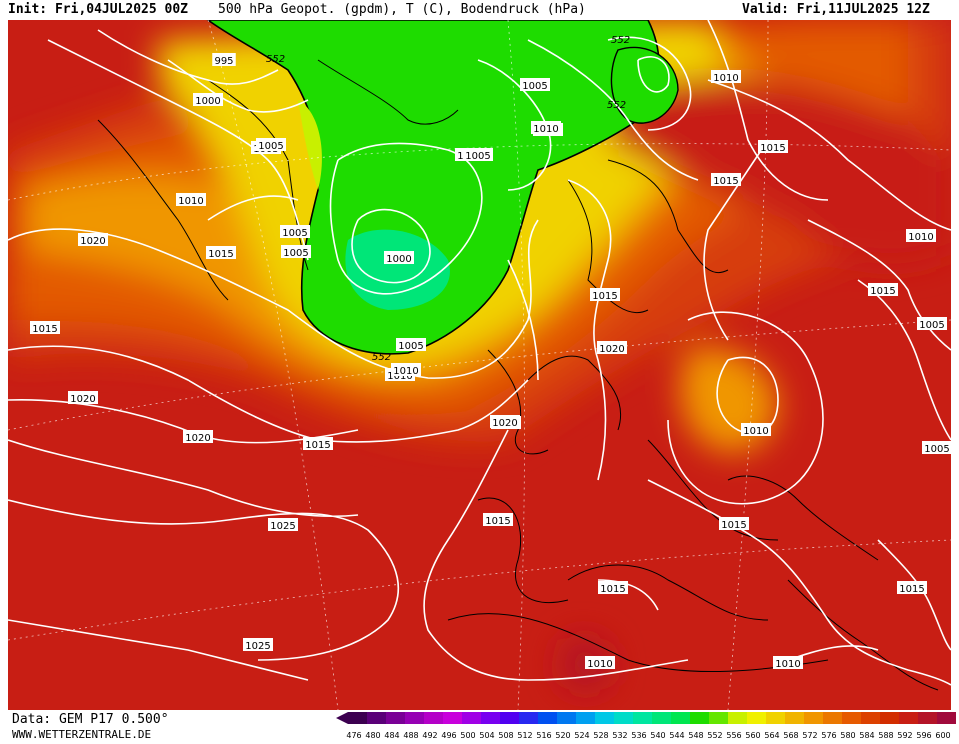 This screenshot has width=959, height=744. I want to click on cold-core, so click(397, 269).